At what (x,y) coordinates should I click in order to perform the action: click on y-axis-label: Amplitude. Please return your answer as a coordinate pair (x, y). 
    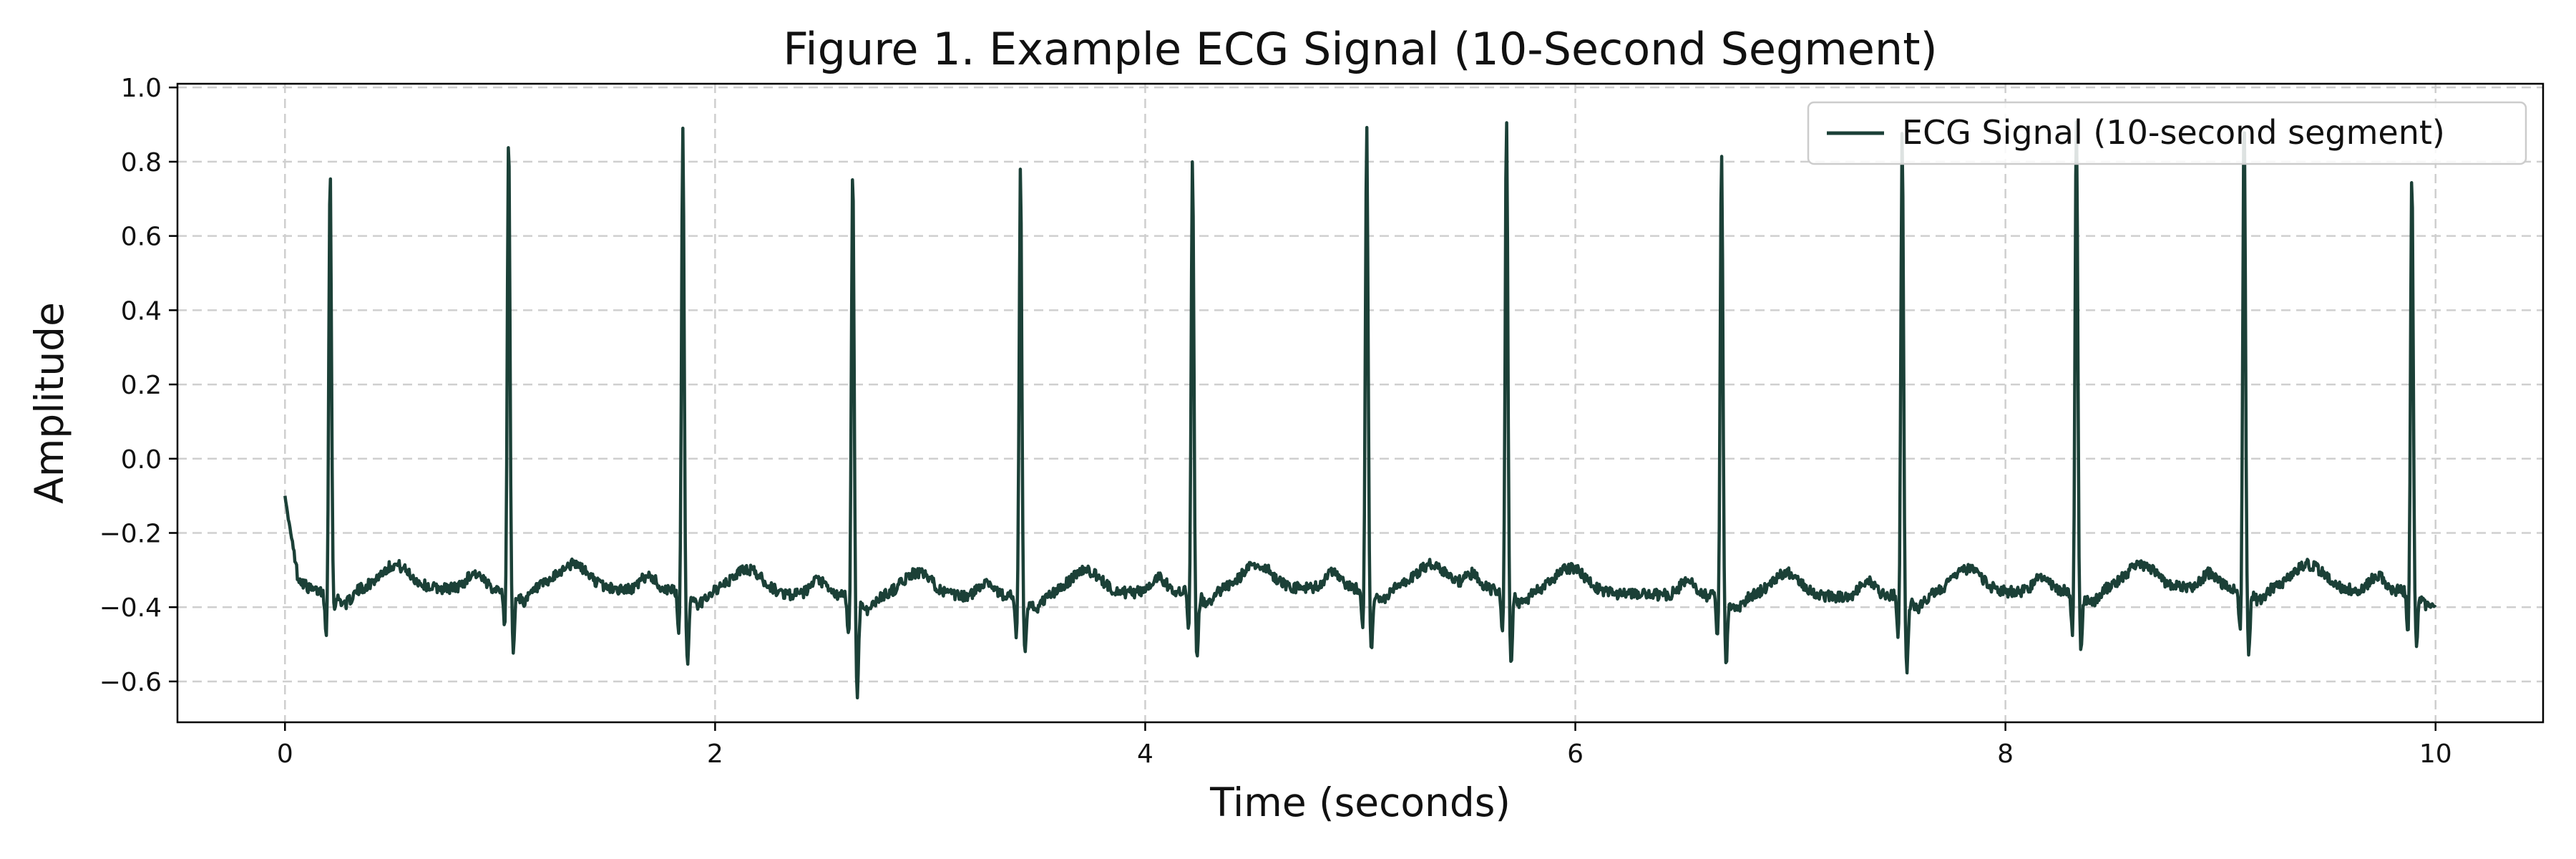
    Looking at the image, I should click on (49, 403).